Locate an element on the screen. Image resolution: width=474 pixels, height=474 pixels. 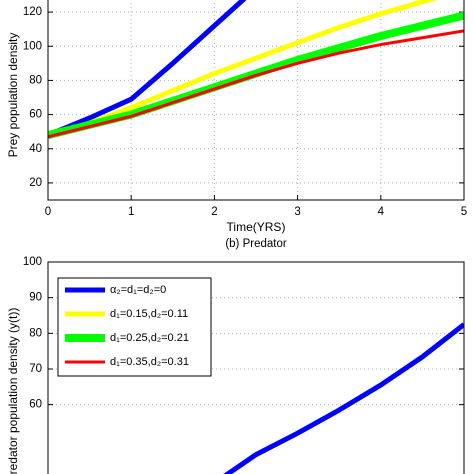
legend-label: α₂=d₁=d₂=0 is located at coordinates (138, 290).